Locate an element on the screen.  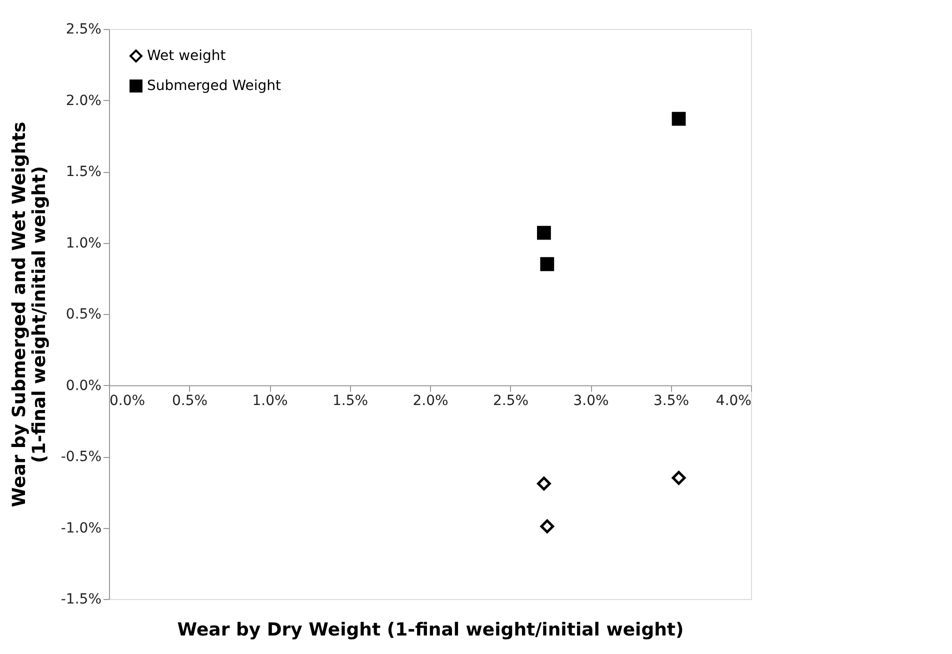
y-axis-title: Wear by Submerged and Wet Weights (1-final weight/initial weight) is located at coordinates (29, 315).